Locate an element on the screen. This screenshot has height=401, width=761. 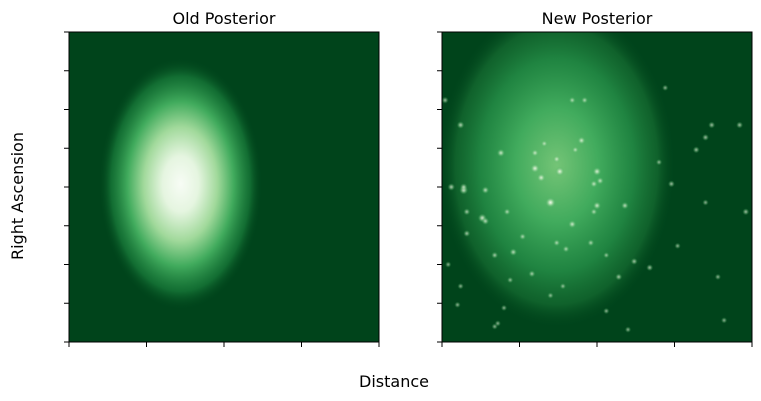
chart-title: New Posterior is located at coordinates (597, 18).